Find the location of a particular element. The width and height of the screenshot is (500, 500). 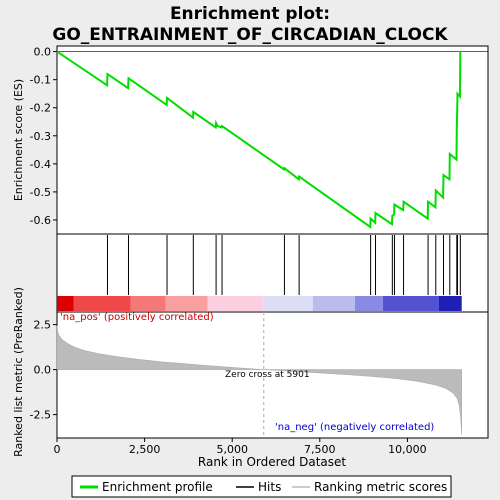

legend-hits-label: Hits is located at coordinates (269, 487).